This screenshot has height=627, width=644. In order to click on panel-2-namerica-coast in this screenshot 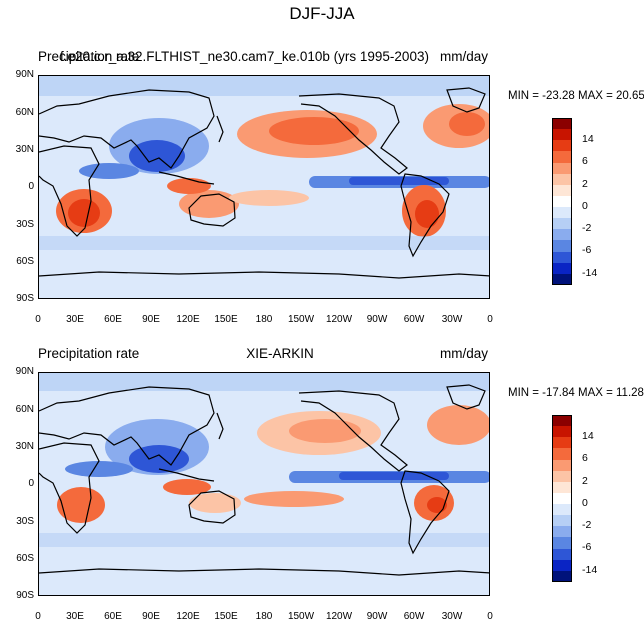, I will do `click(353, 431)`.